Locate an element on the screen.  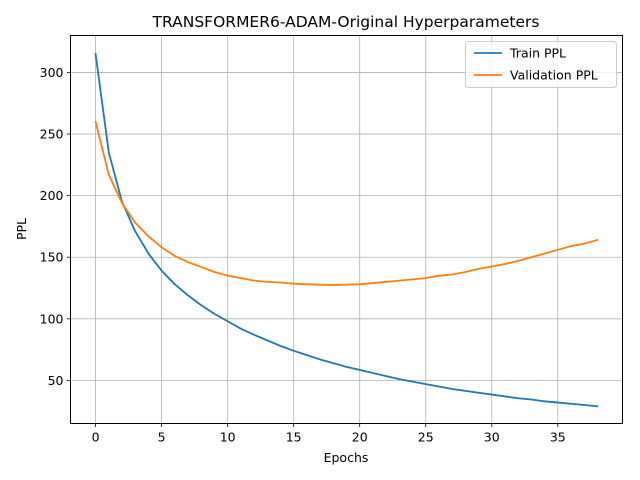
legend-box is located at coordinates (541, 64).